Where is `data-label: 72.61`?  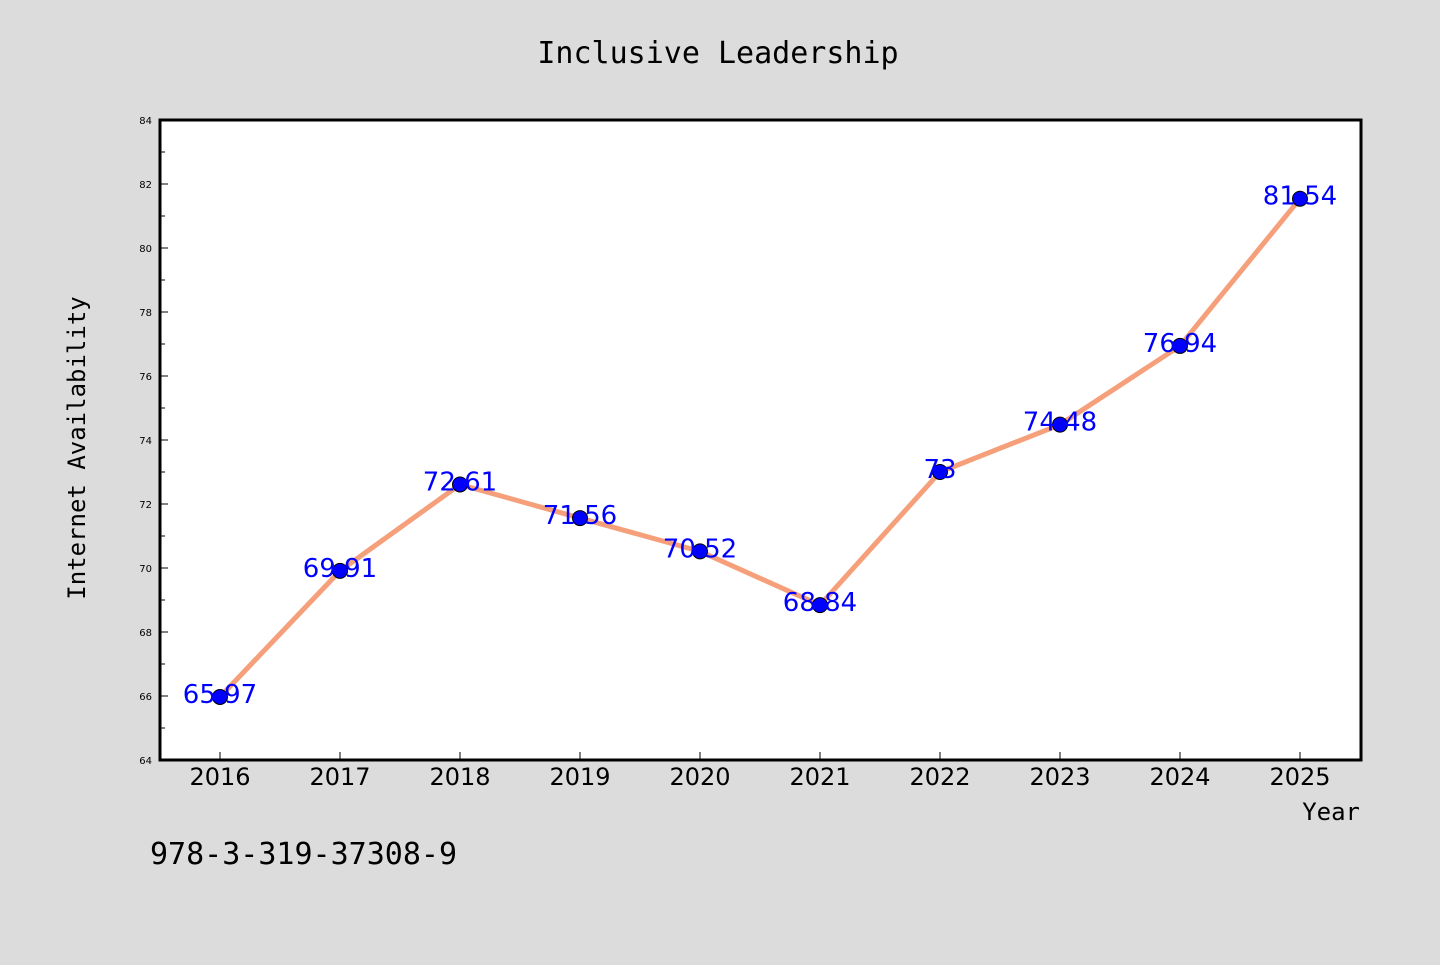 data-label: 72.61 is located at coordinates (460, 482).